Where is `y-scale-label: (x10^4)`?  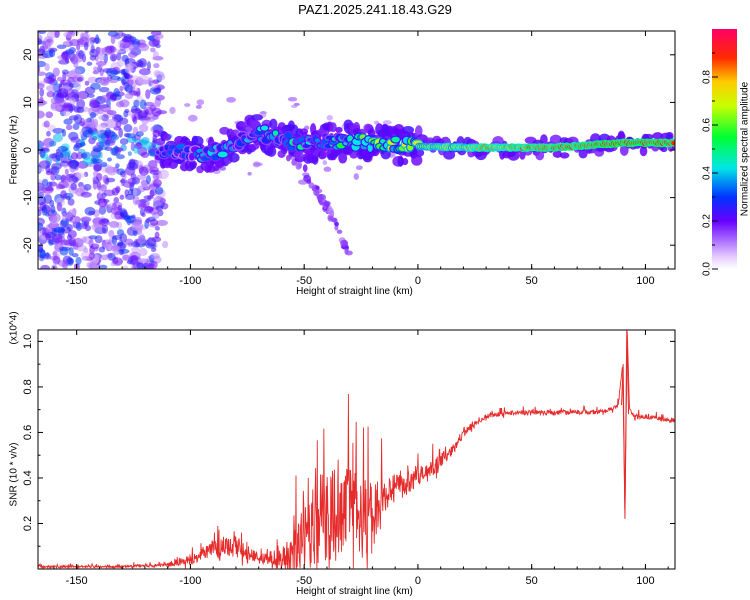
y-scale-label: (x10^4) is located at coordinates (14, 327).